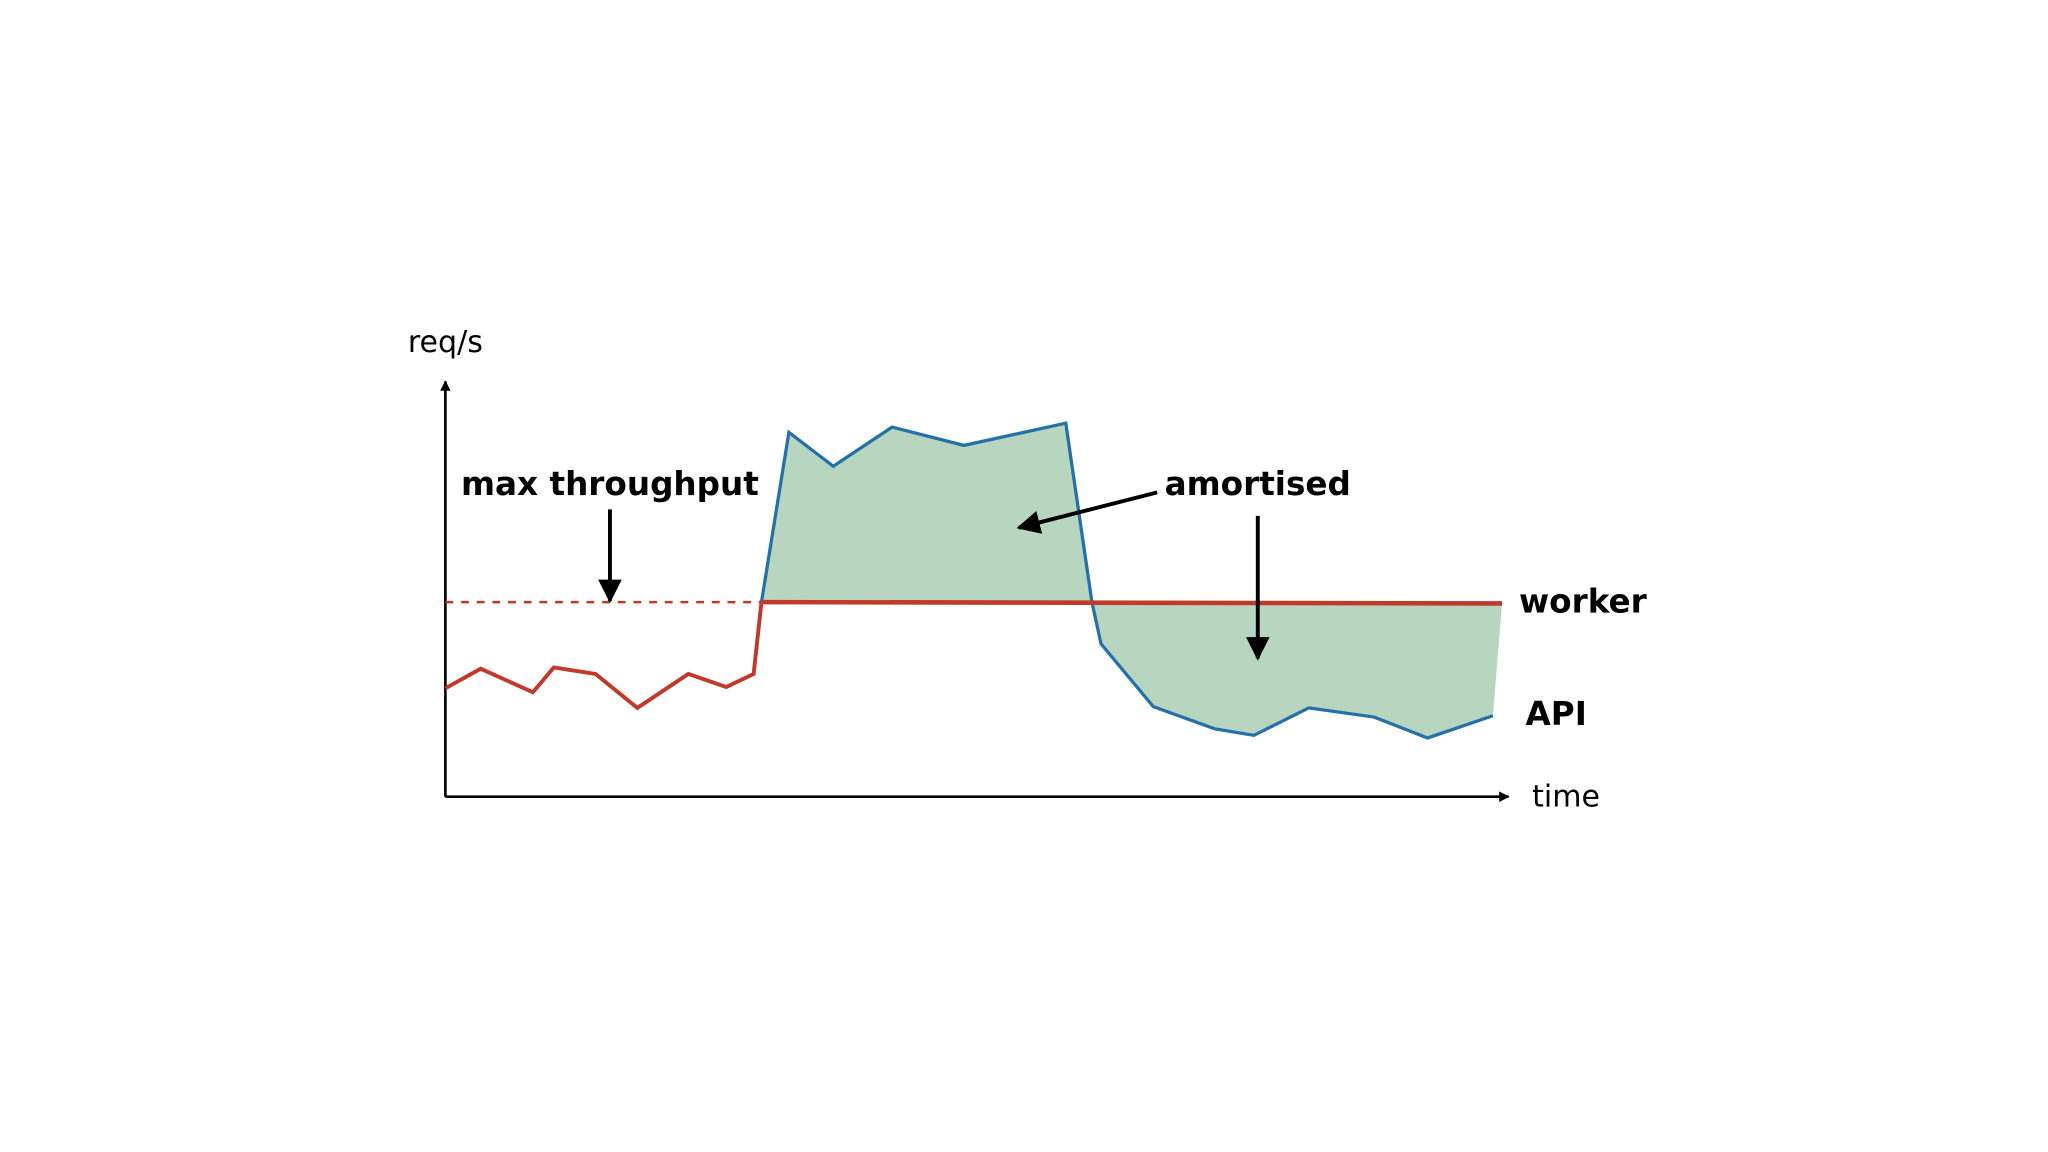  Describe the element at coordinates (1258, 484) in the screenshot. I see `annotation: amortised` at that location.